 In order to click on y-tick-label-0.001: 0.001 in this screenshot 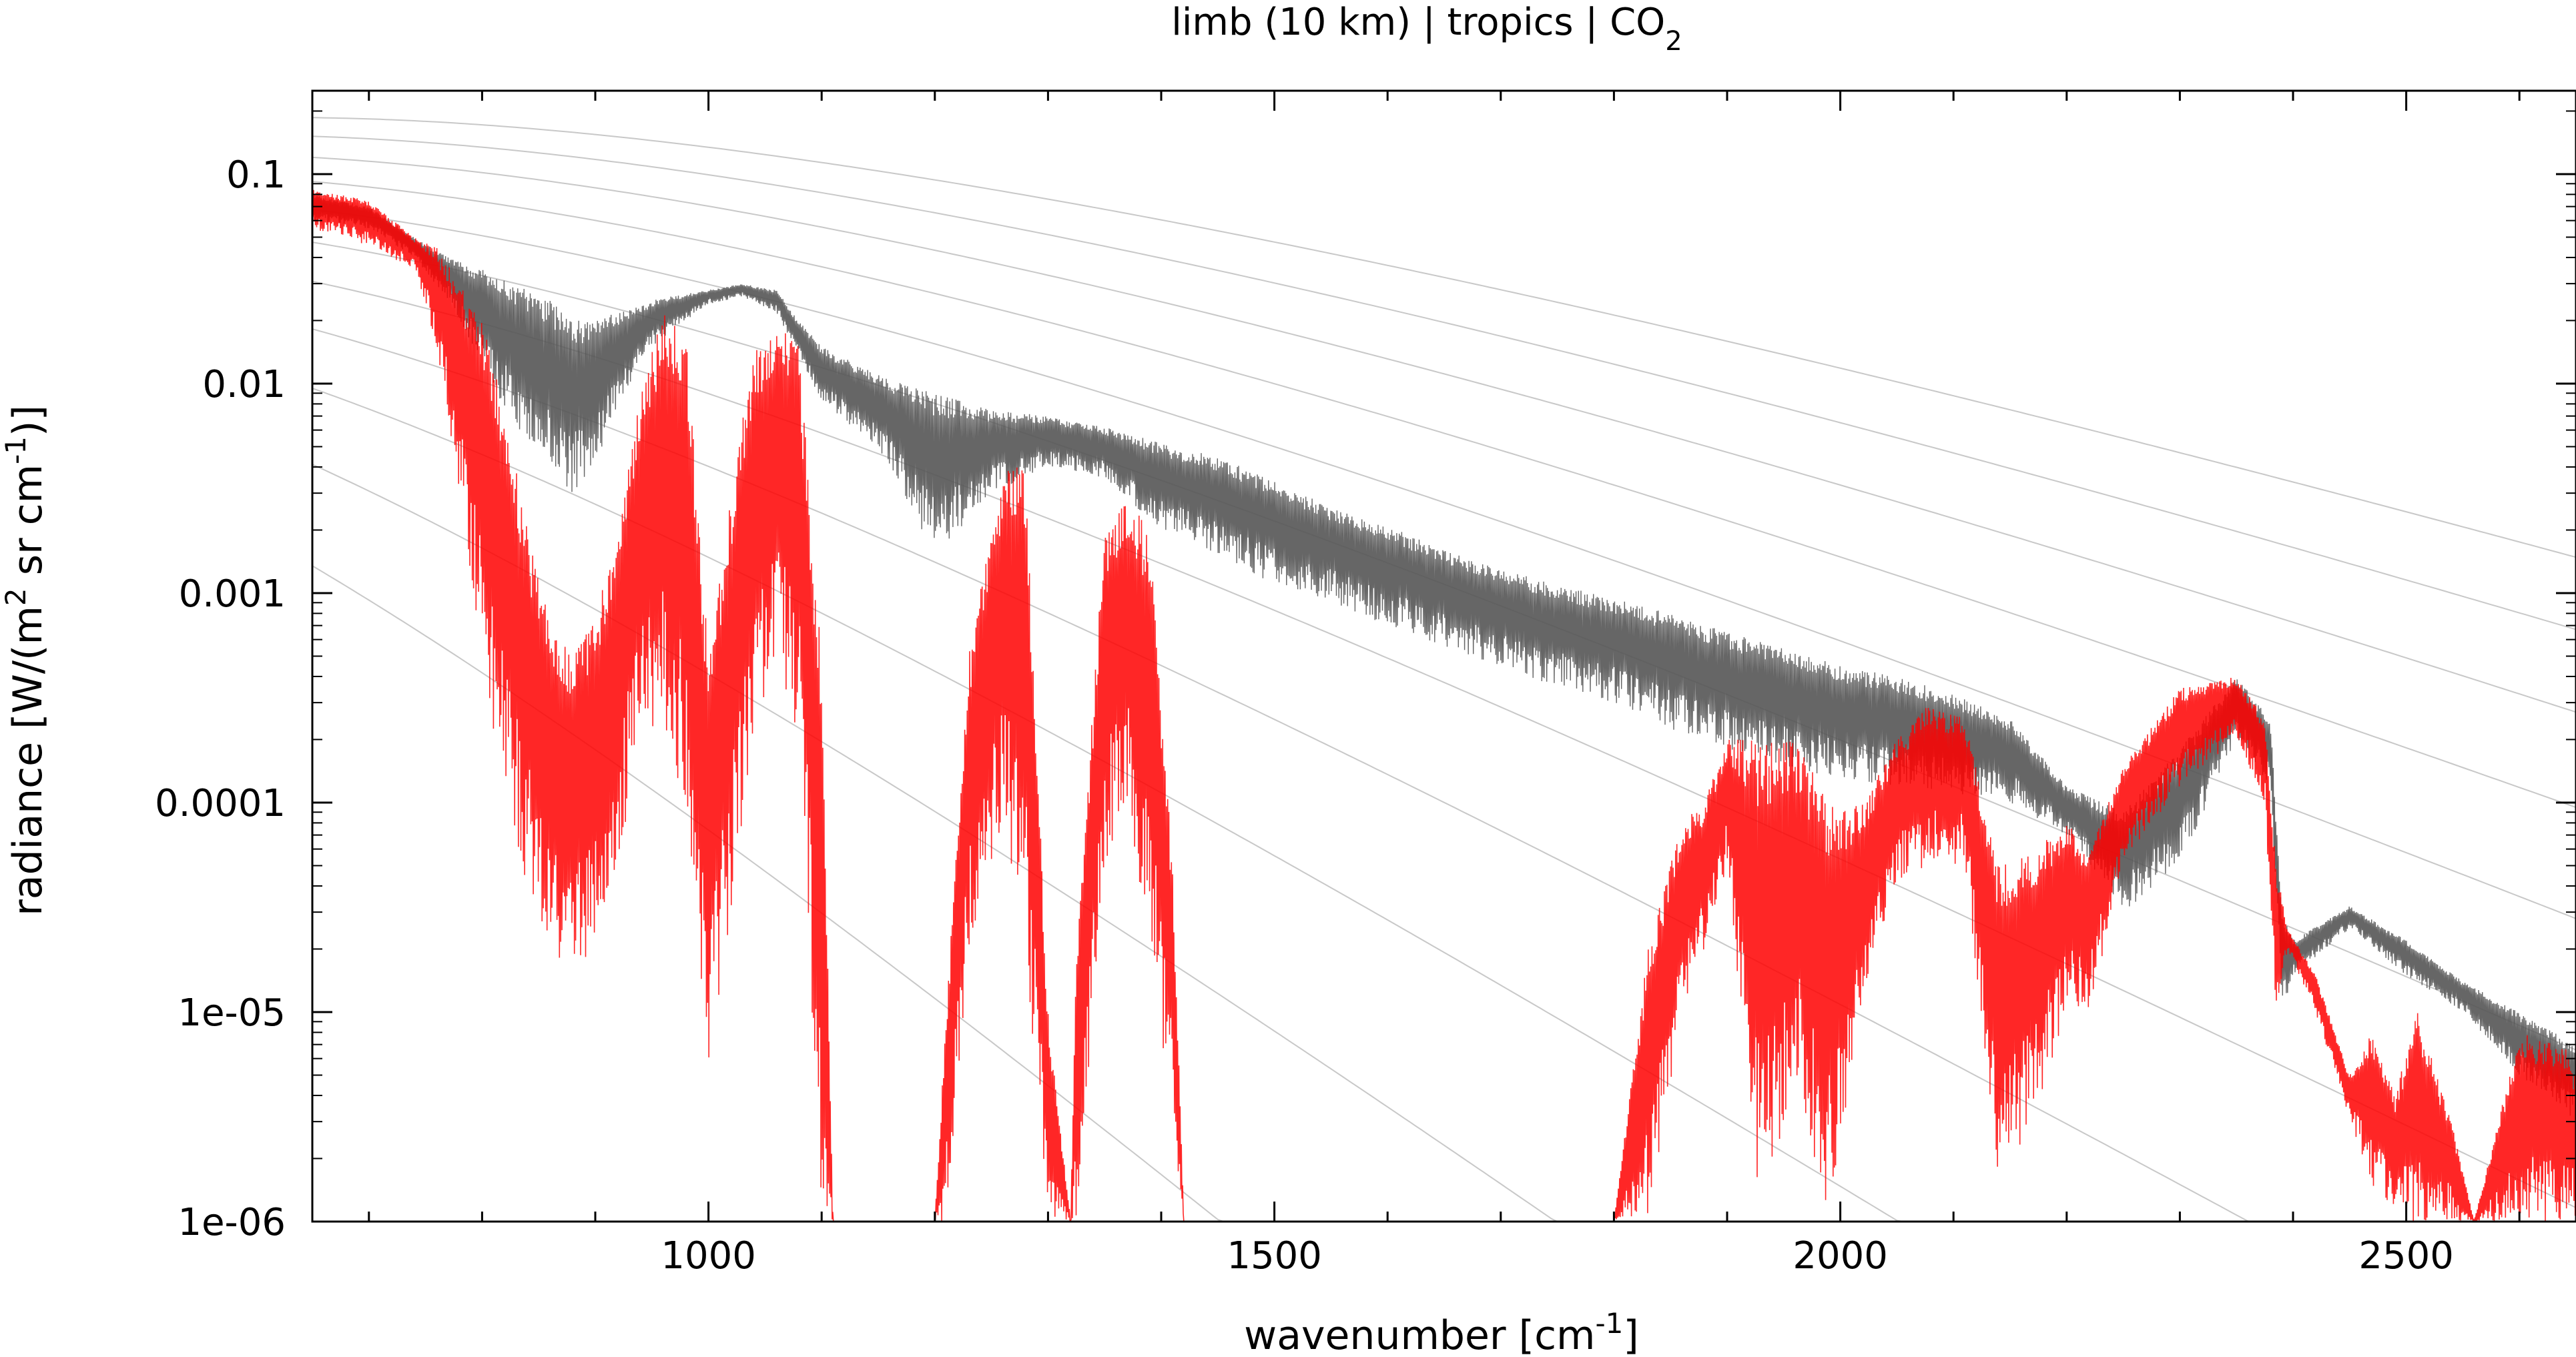, I will do `click(232, 594)`.